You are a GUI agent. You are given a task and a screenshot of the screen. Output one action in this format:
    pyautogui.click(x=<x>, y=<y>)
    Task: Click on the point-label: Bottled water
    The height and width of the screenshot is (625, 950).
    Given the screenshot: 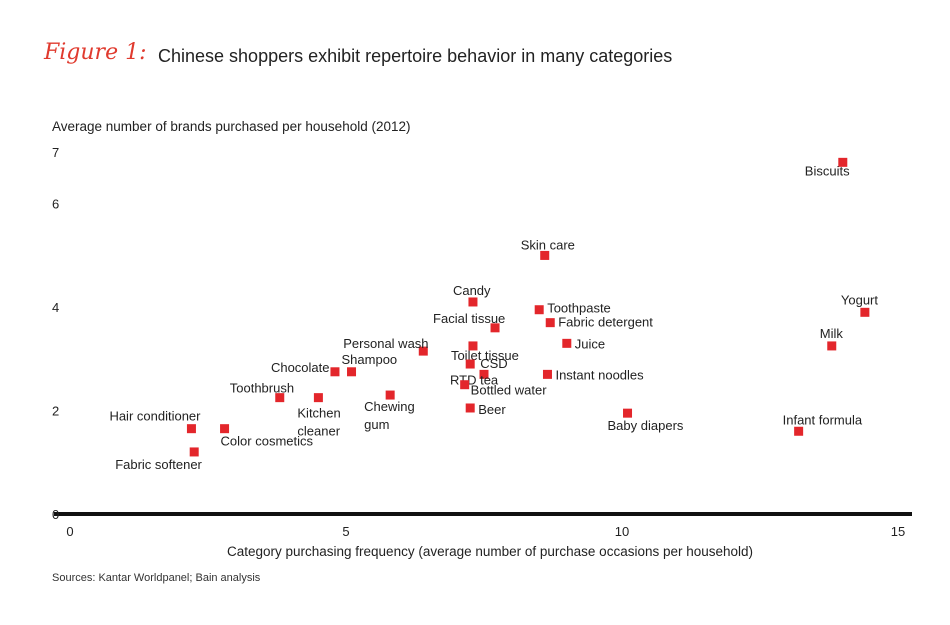 What is the action you would take?
    pyautogui.click(x=509, y=390)
    